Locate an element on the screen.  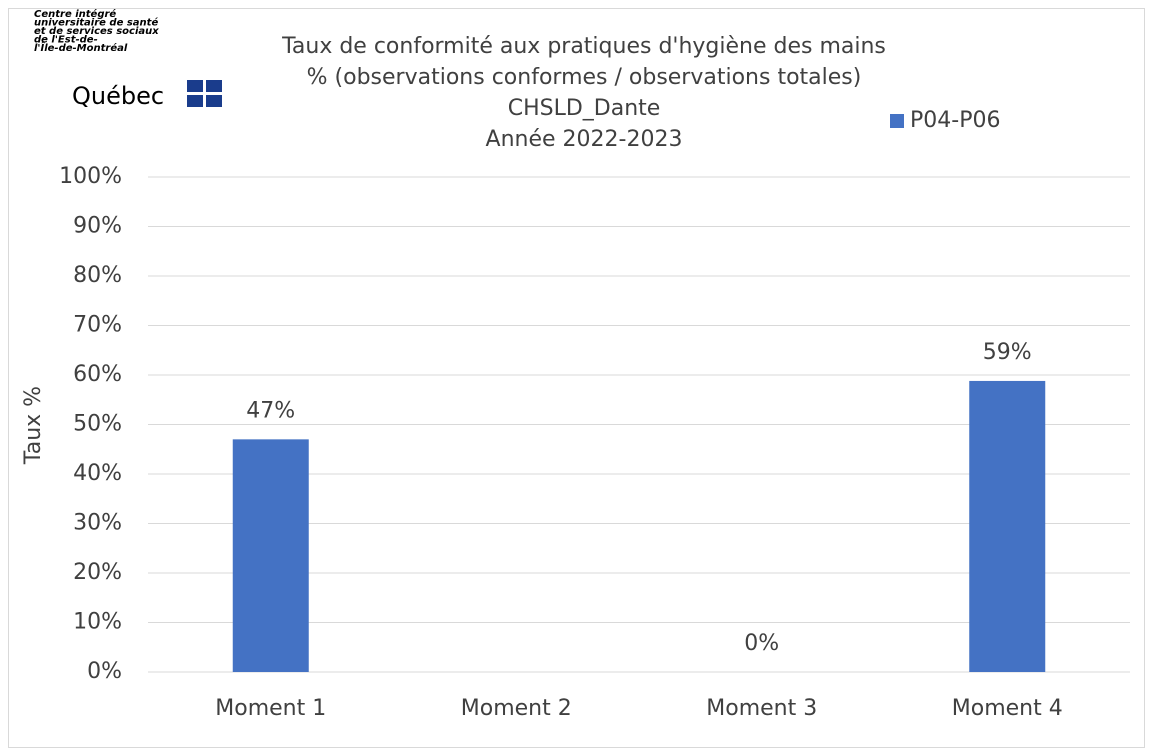
x-tick-label: Moment 1 is located at coordinates (270, 708).